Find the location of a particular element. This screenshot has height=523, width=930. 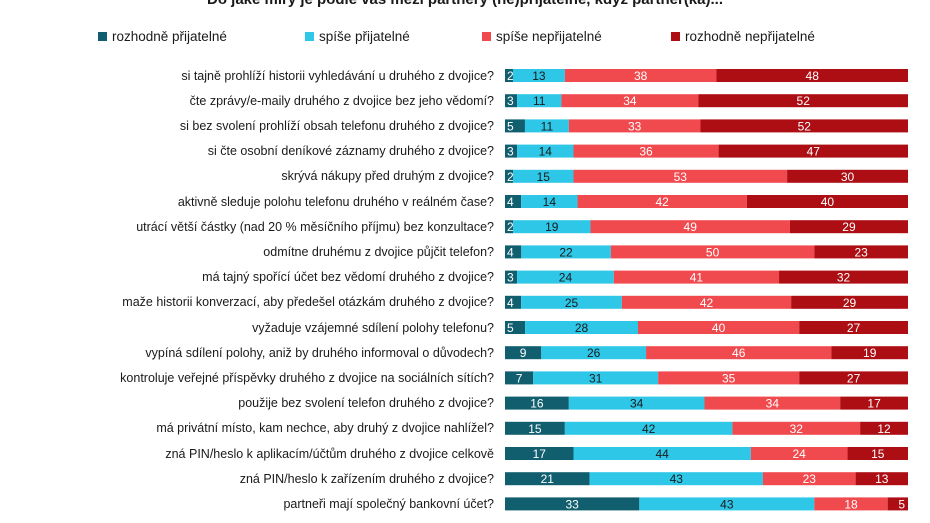

data-label: 41 is located at coordinates (697, 278).